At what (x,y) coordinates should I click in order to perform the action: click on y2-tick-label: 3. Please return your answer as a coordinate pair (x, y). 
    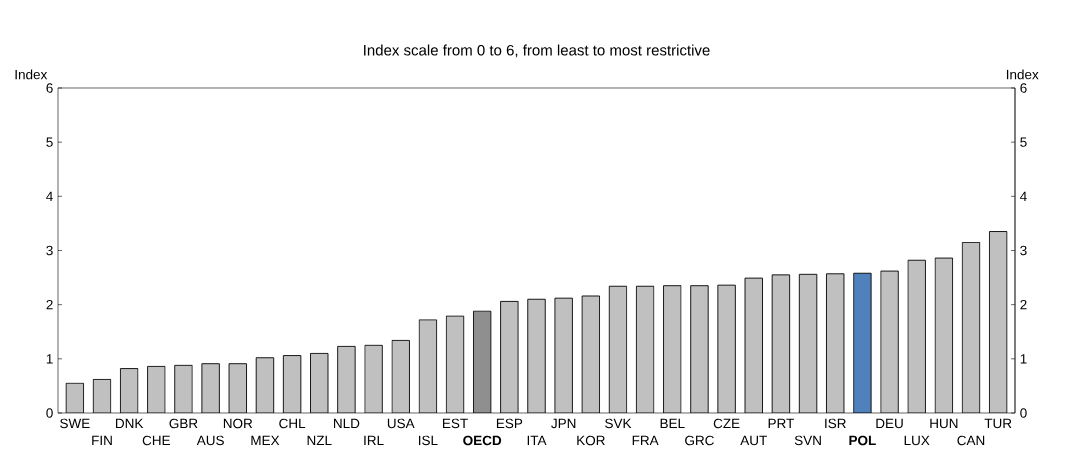
    Looking at the image, I should click on (1023, 250).